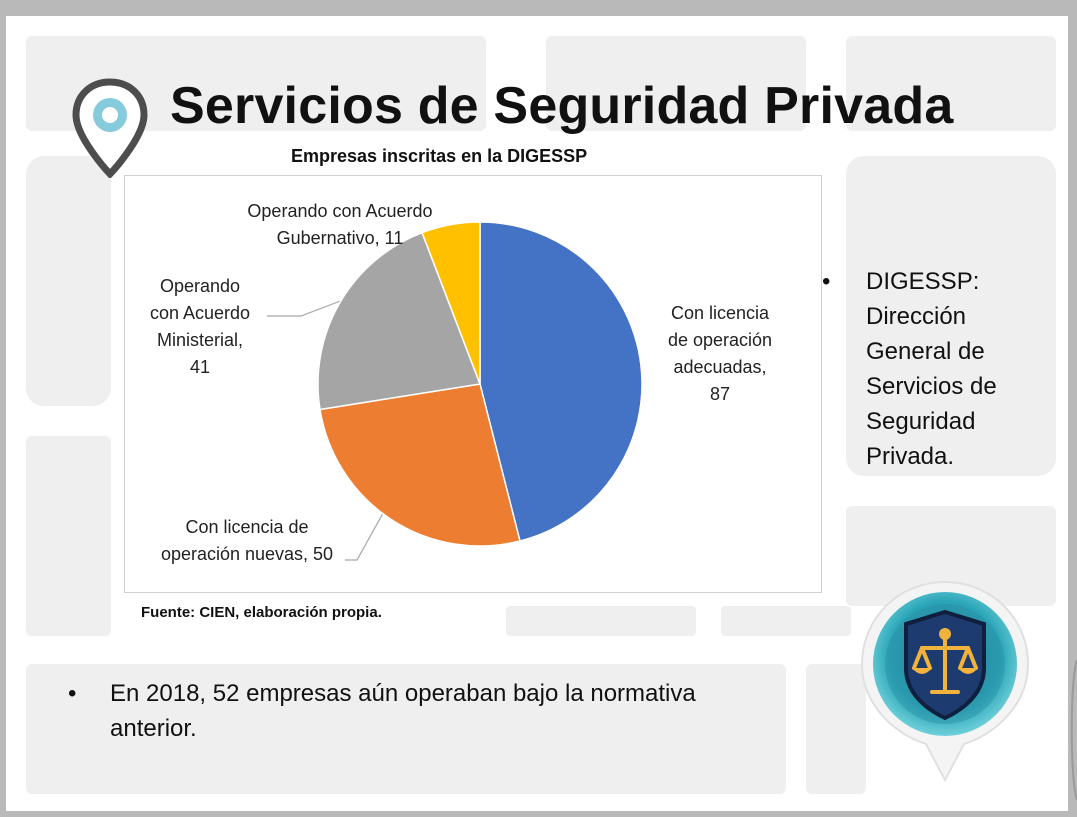 The width and height of the screenshot is (1077, 817). I want to click on slice-label-line: Con licencia de, so click(247, 527).